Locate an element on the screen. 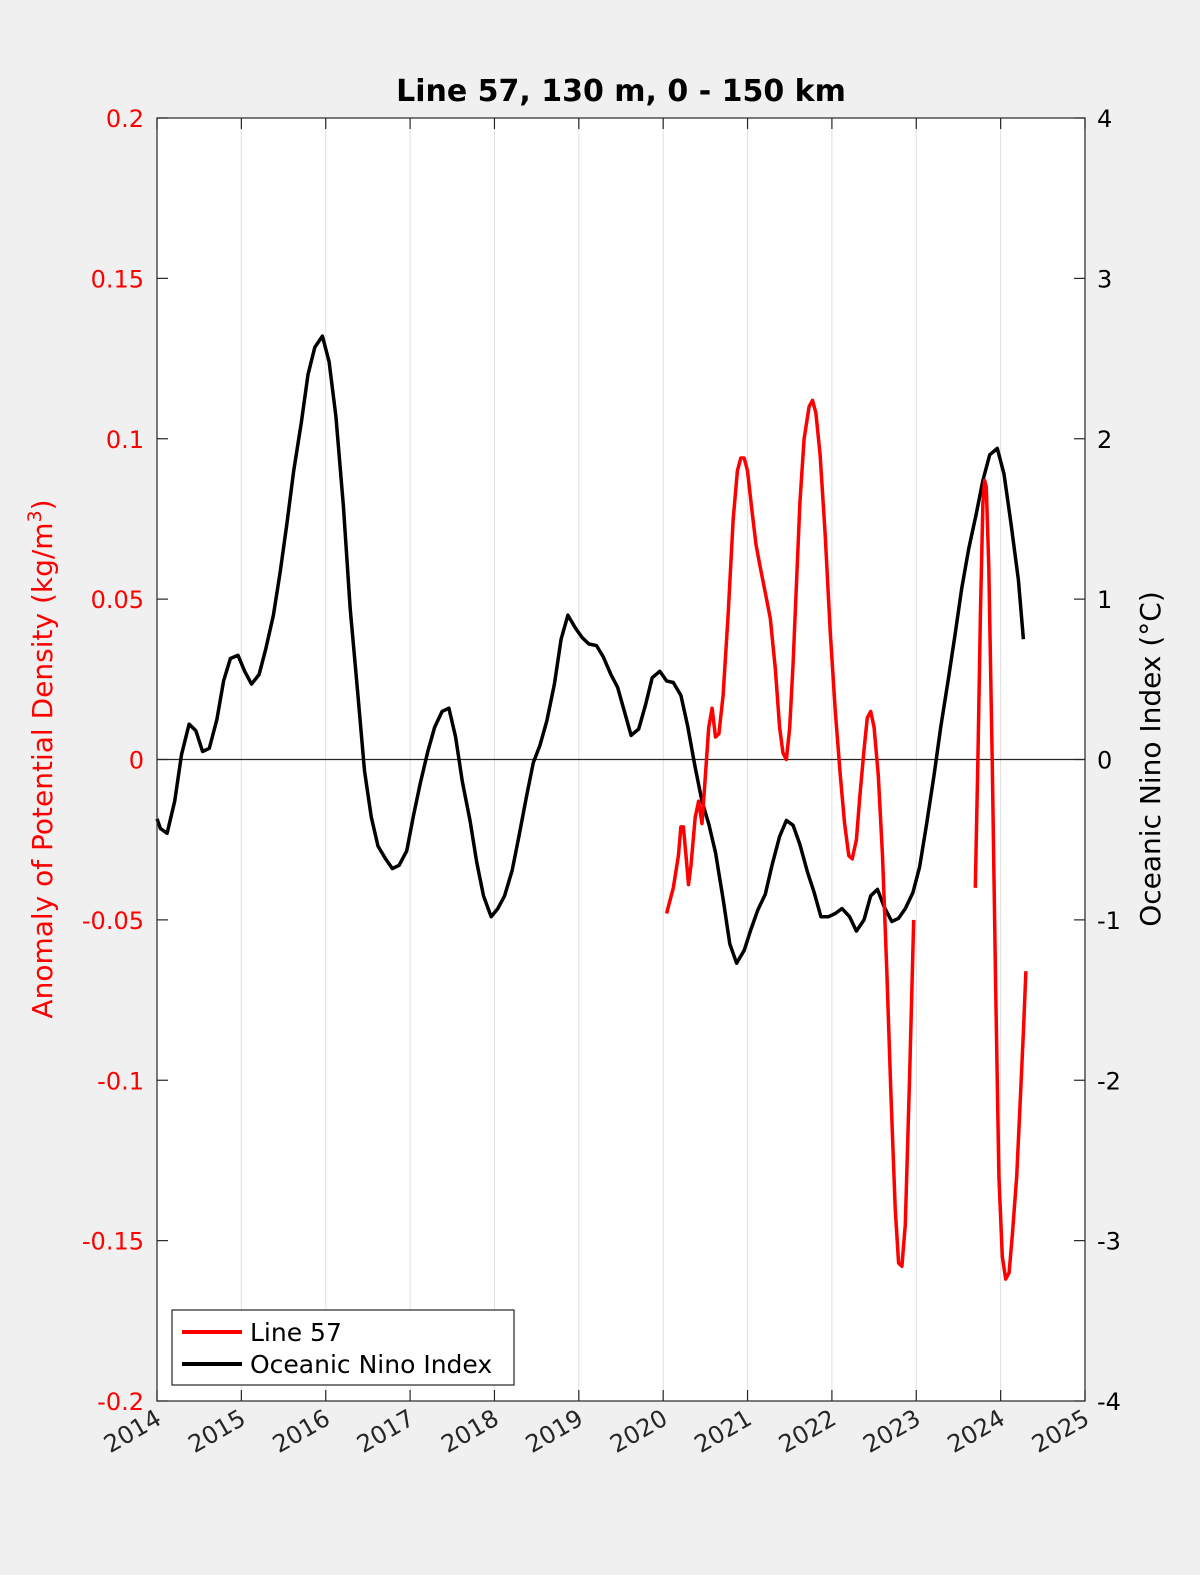 The image size is (1200, 1575). y-axis-label-left-close: ) is located at coordinates (42, 504).